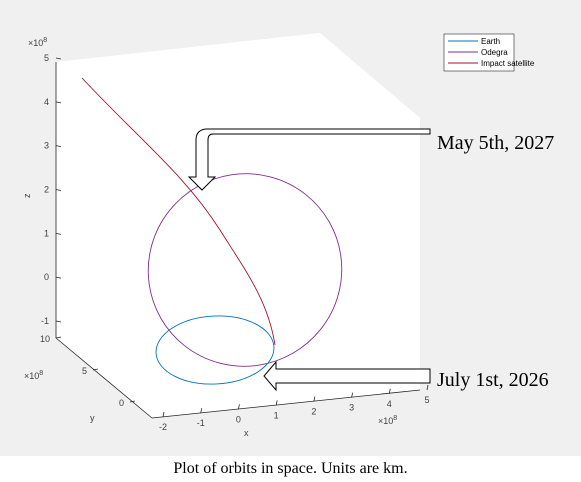 The image size is (581, 482). I want to click on arrow-july-2026, so click(347, 376).